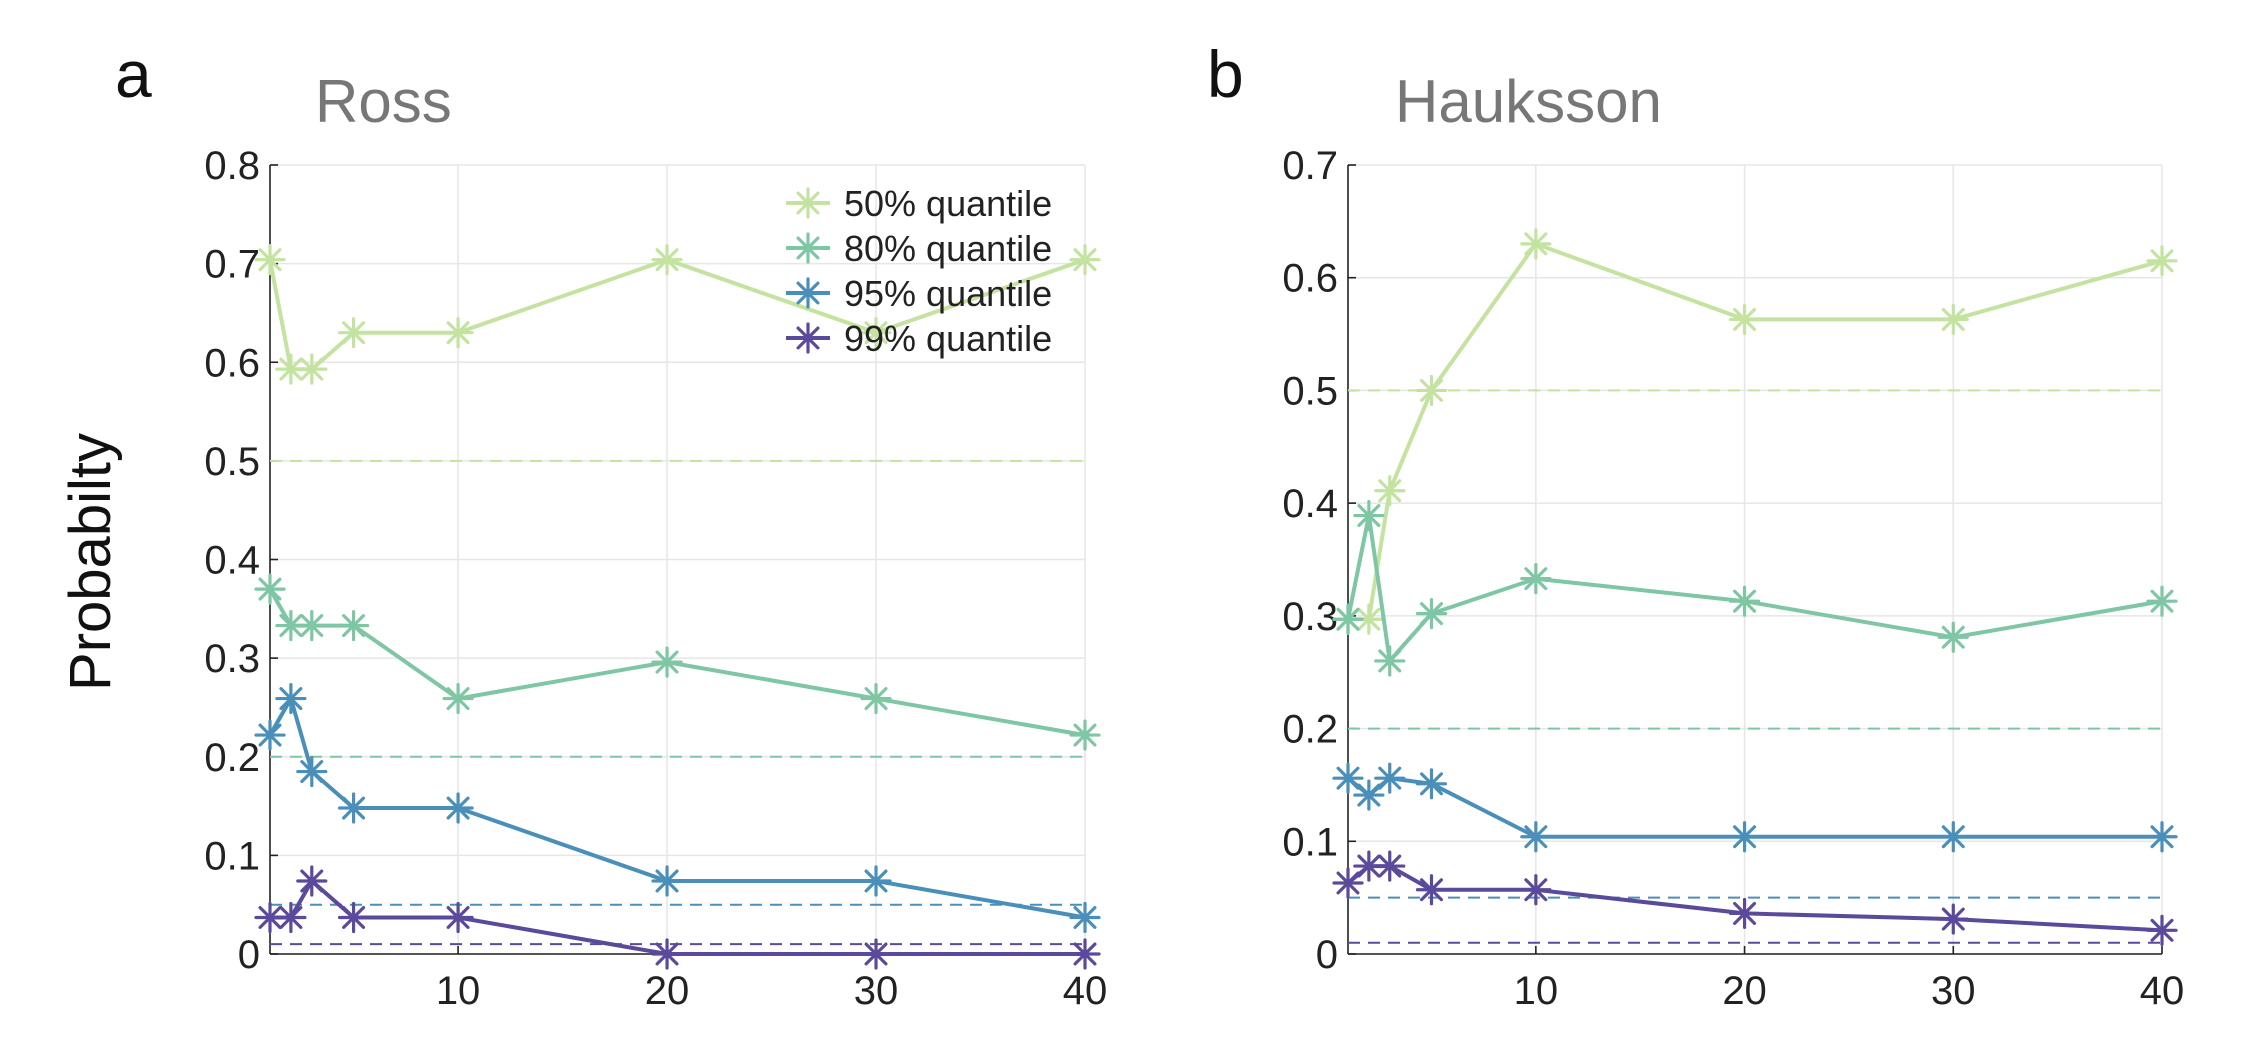 The width and height of the screenshot is (2244, 1060). Describe the element at coordinates (133, 74) in the screenshot. I see `panel-label: a` at that location.